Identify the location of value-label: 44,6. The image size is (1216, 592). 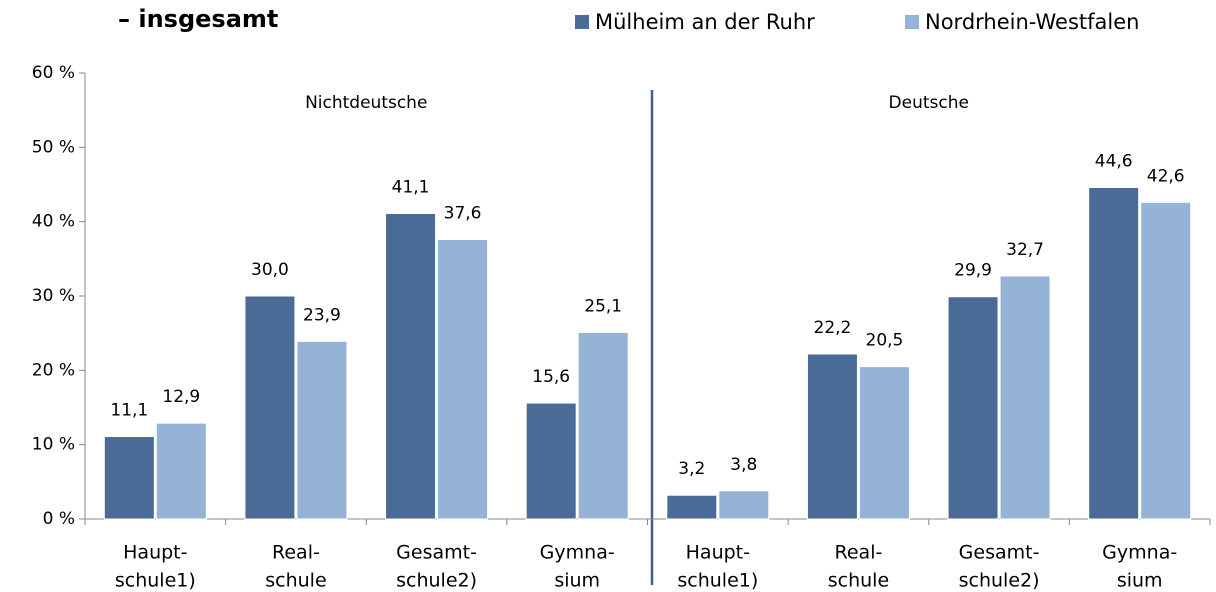
(1114, 161).